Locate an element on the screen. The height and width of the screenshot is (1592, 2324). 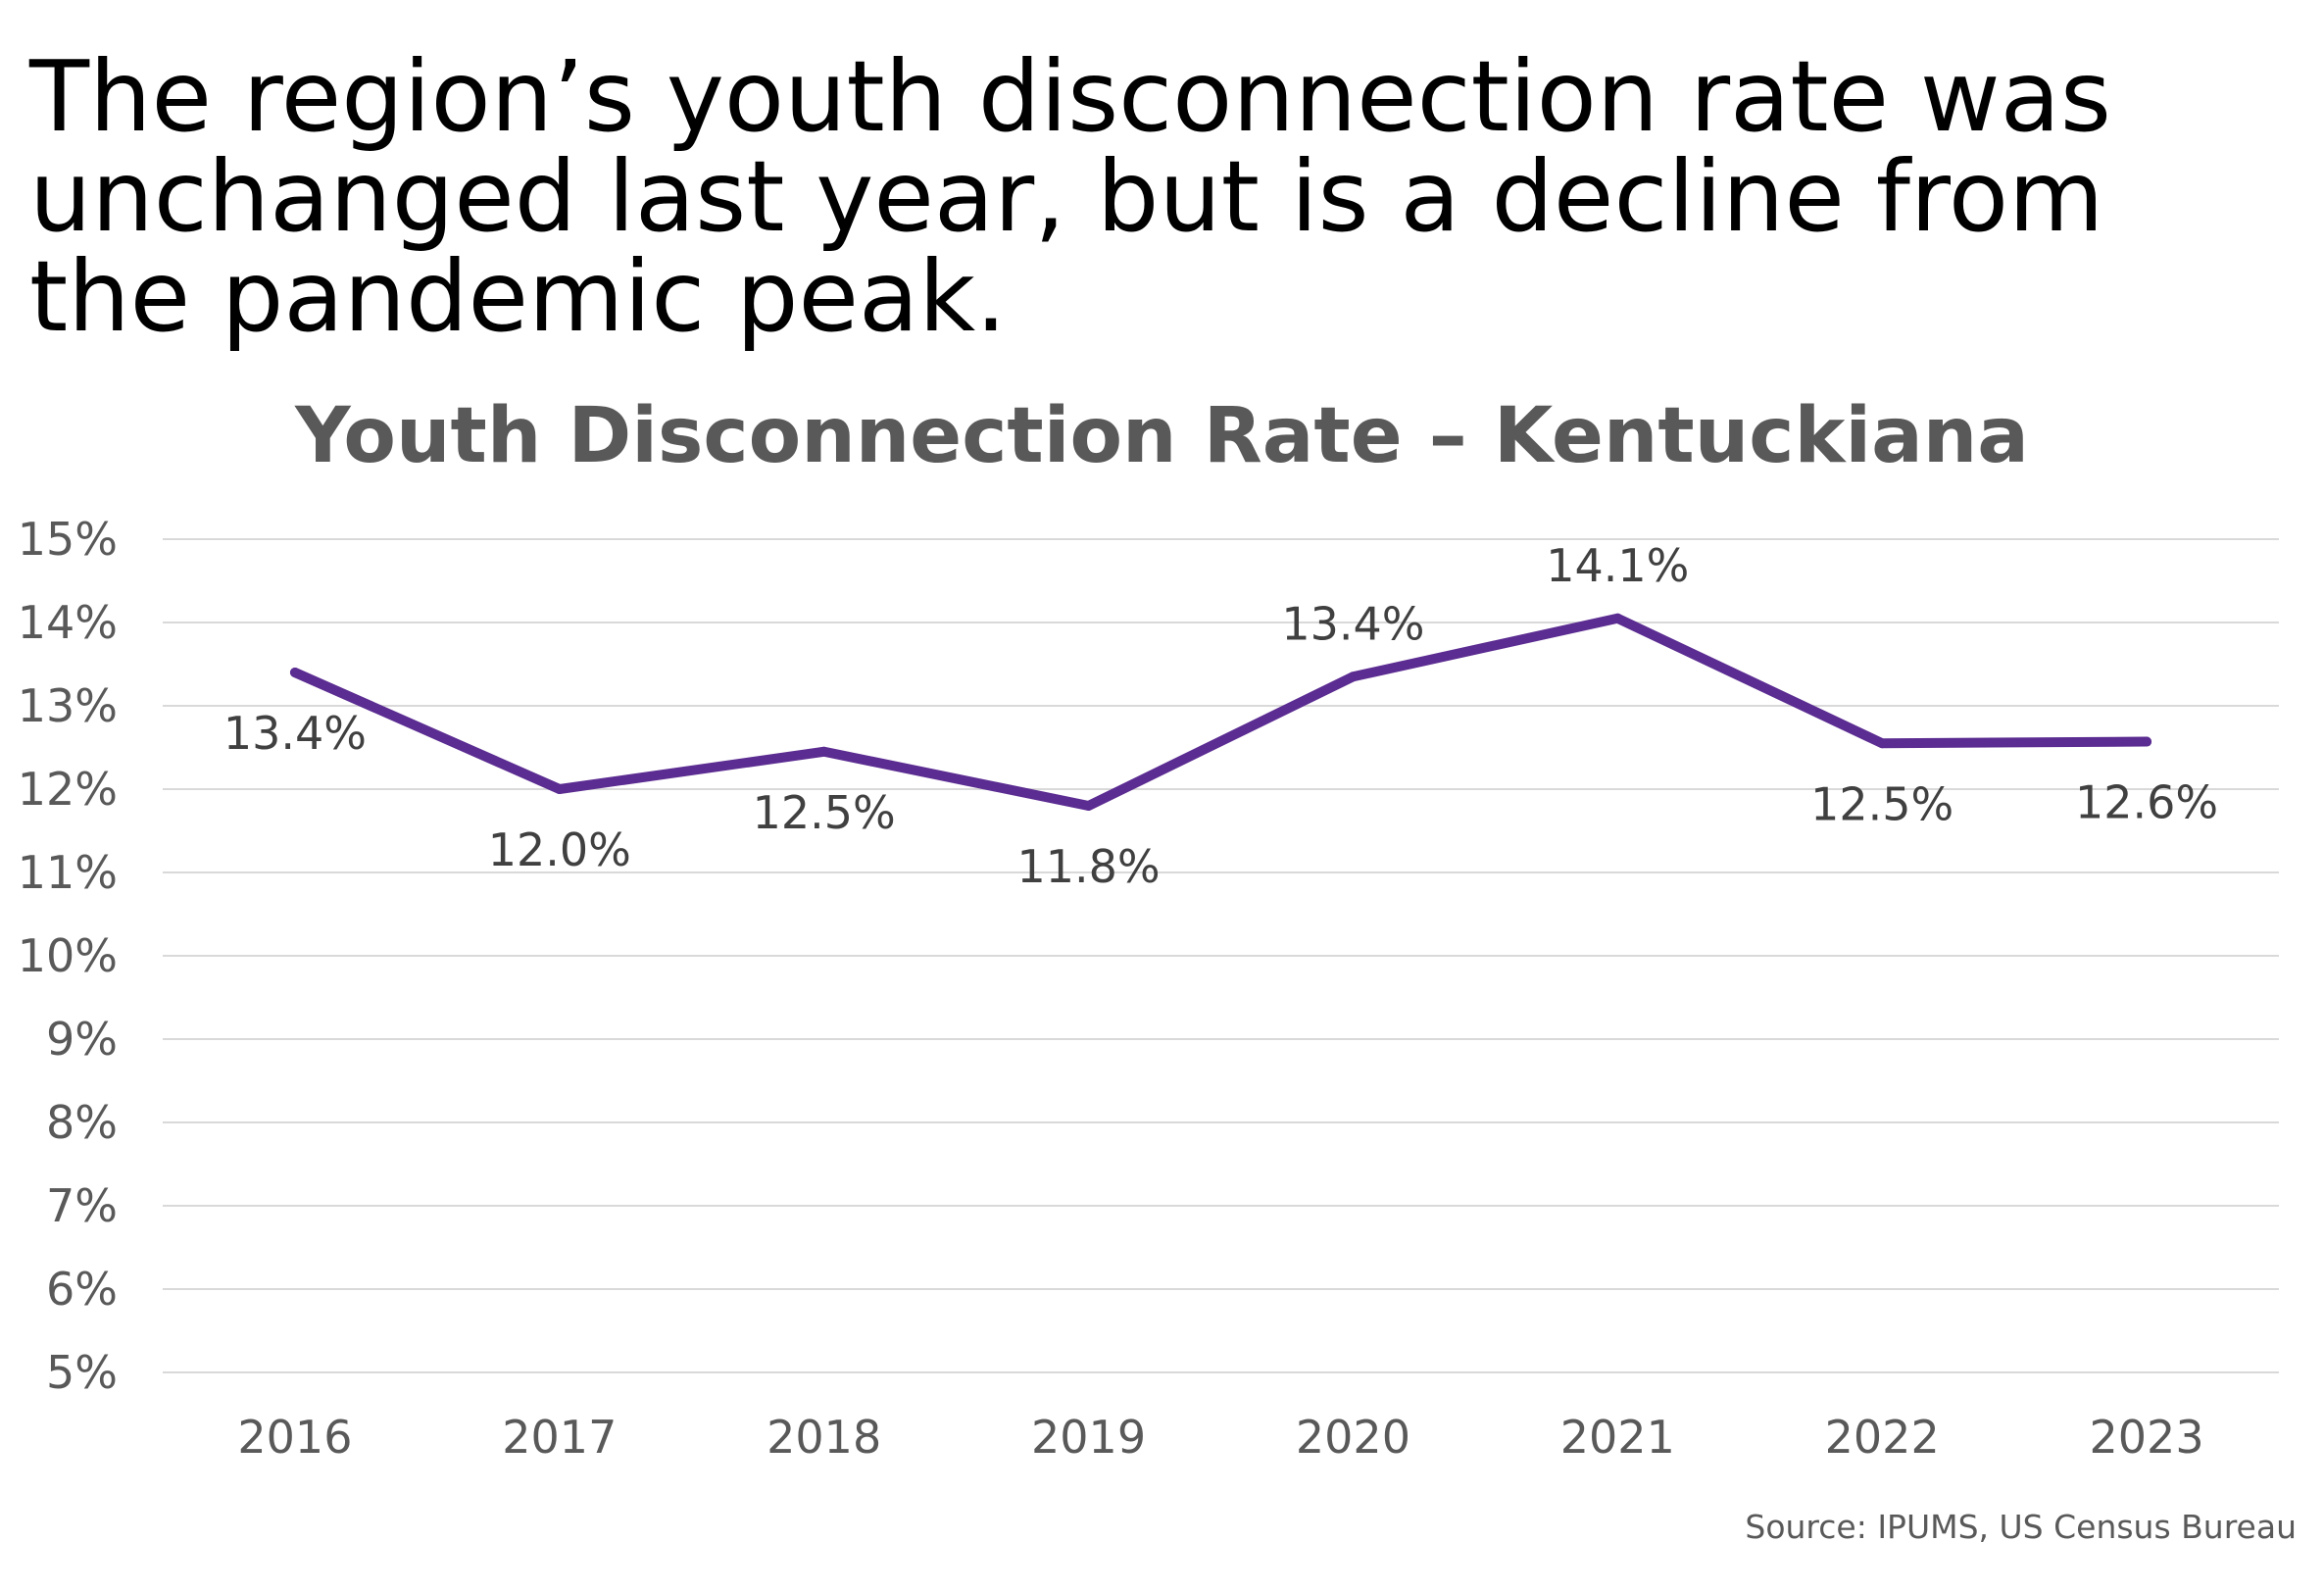
x-tick-label: 2022 is located at coordinates (1882, 1438).